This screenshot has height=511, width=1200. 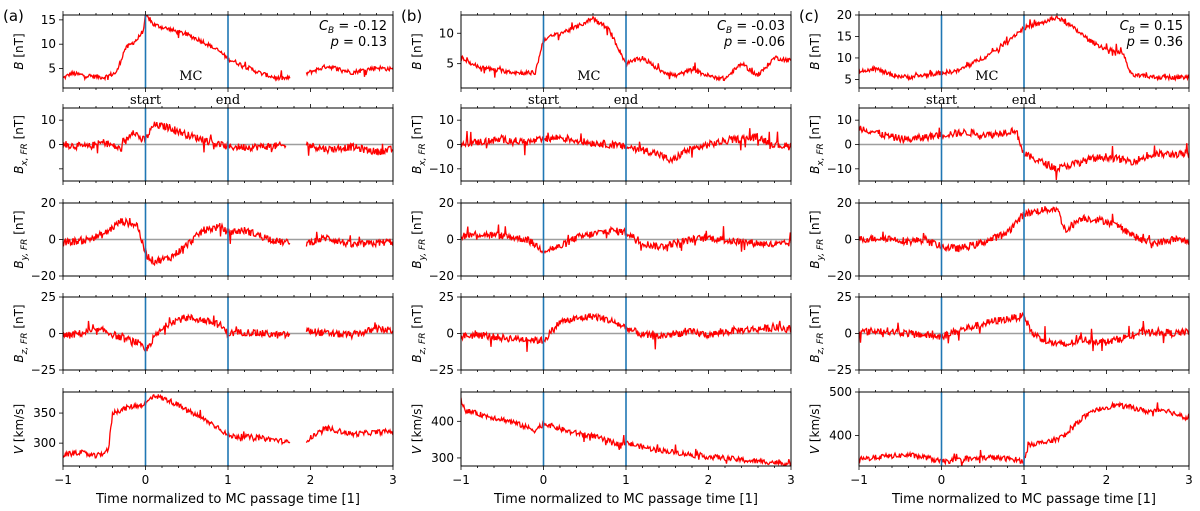 What do you see at coordinates (44, 443) in the screenshot?
I see `y-tick-label: 300` at bounding box center [44, 443].